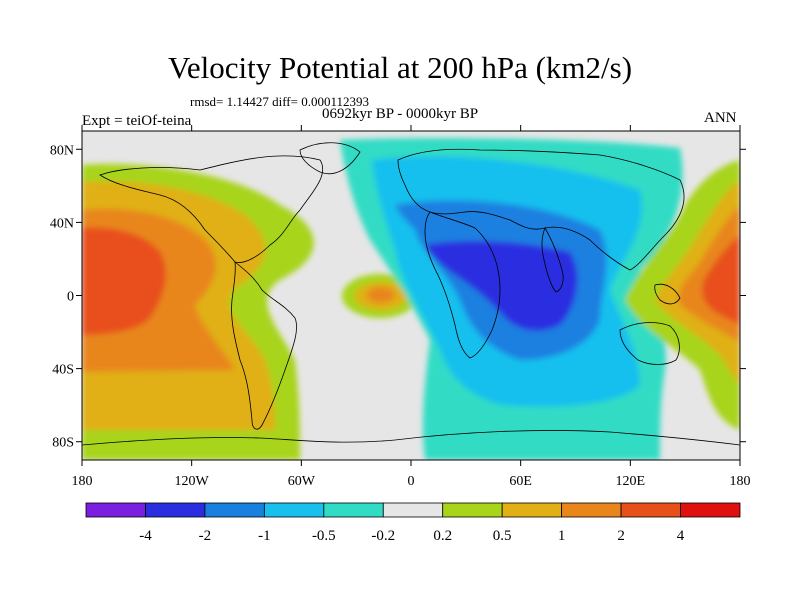  I want to click on colorbar-label: -2, so click(205, 536).